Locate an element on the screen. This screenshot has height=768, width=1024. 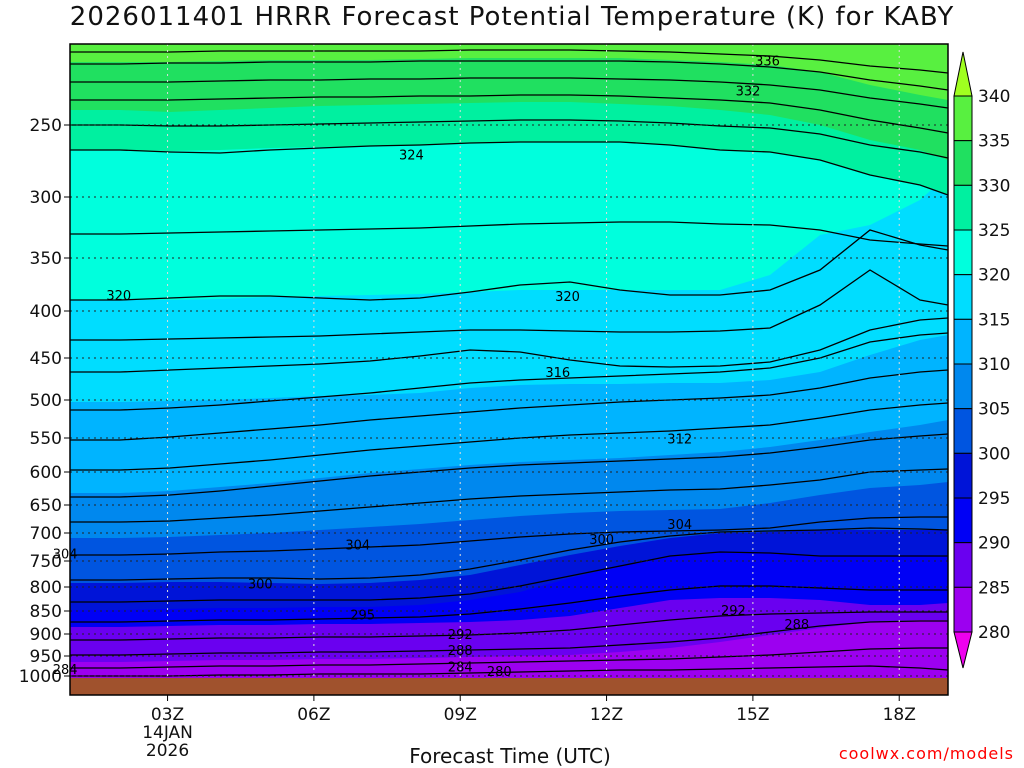
x-date-label: 2026 is located at coordinates (167, 751).